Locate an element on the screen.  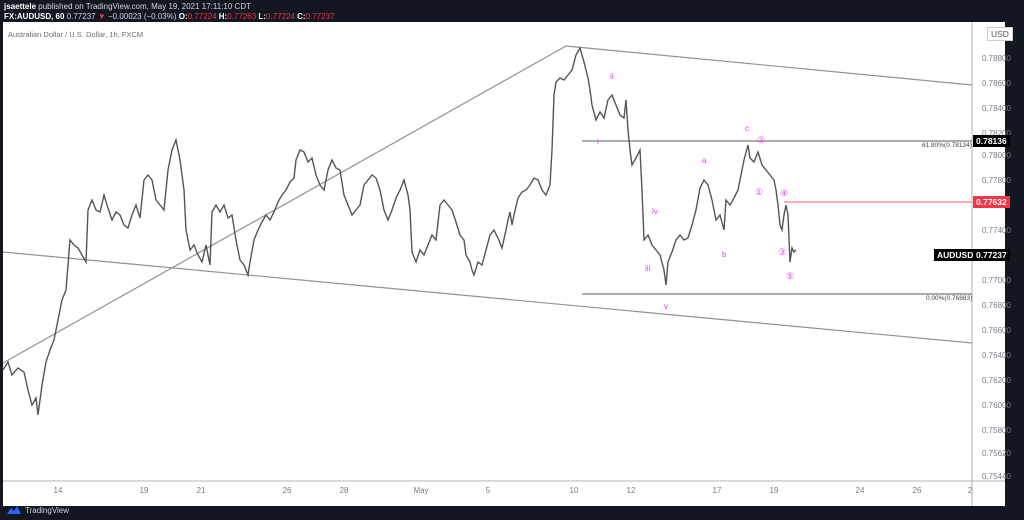
fib-618-price-tag: 0.78136 is located at coordinates (991, 141).